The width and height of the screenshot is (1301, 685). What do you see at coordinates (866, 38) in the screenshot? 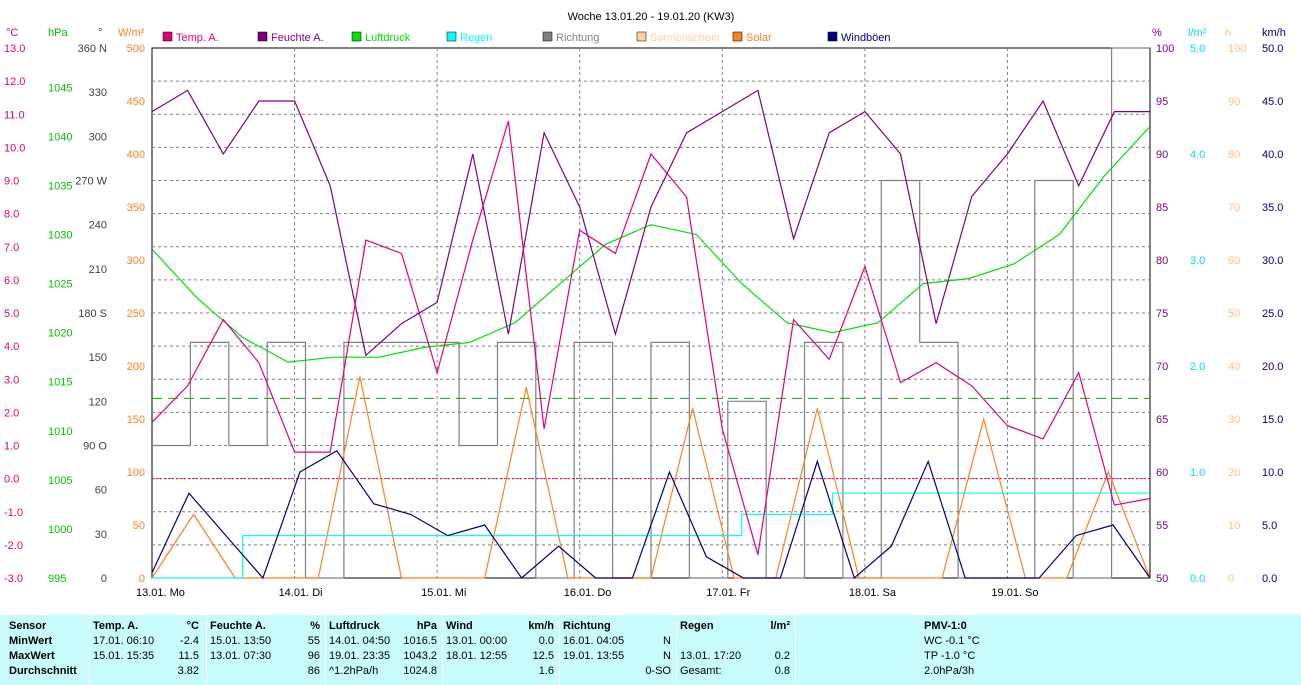
I see `legend-label: Windböen` at bounding box center [866, 38].